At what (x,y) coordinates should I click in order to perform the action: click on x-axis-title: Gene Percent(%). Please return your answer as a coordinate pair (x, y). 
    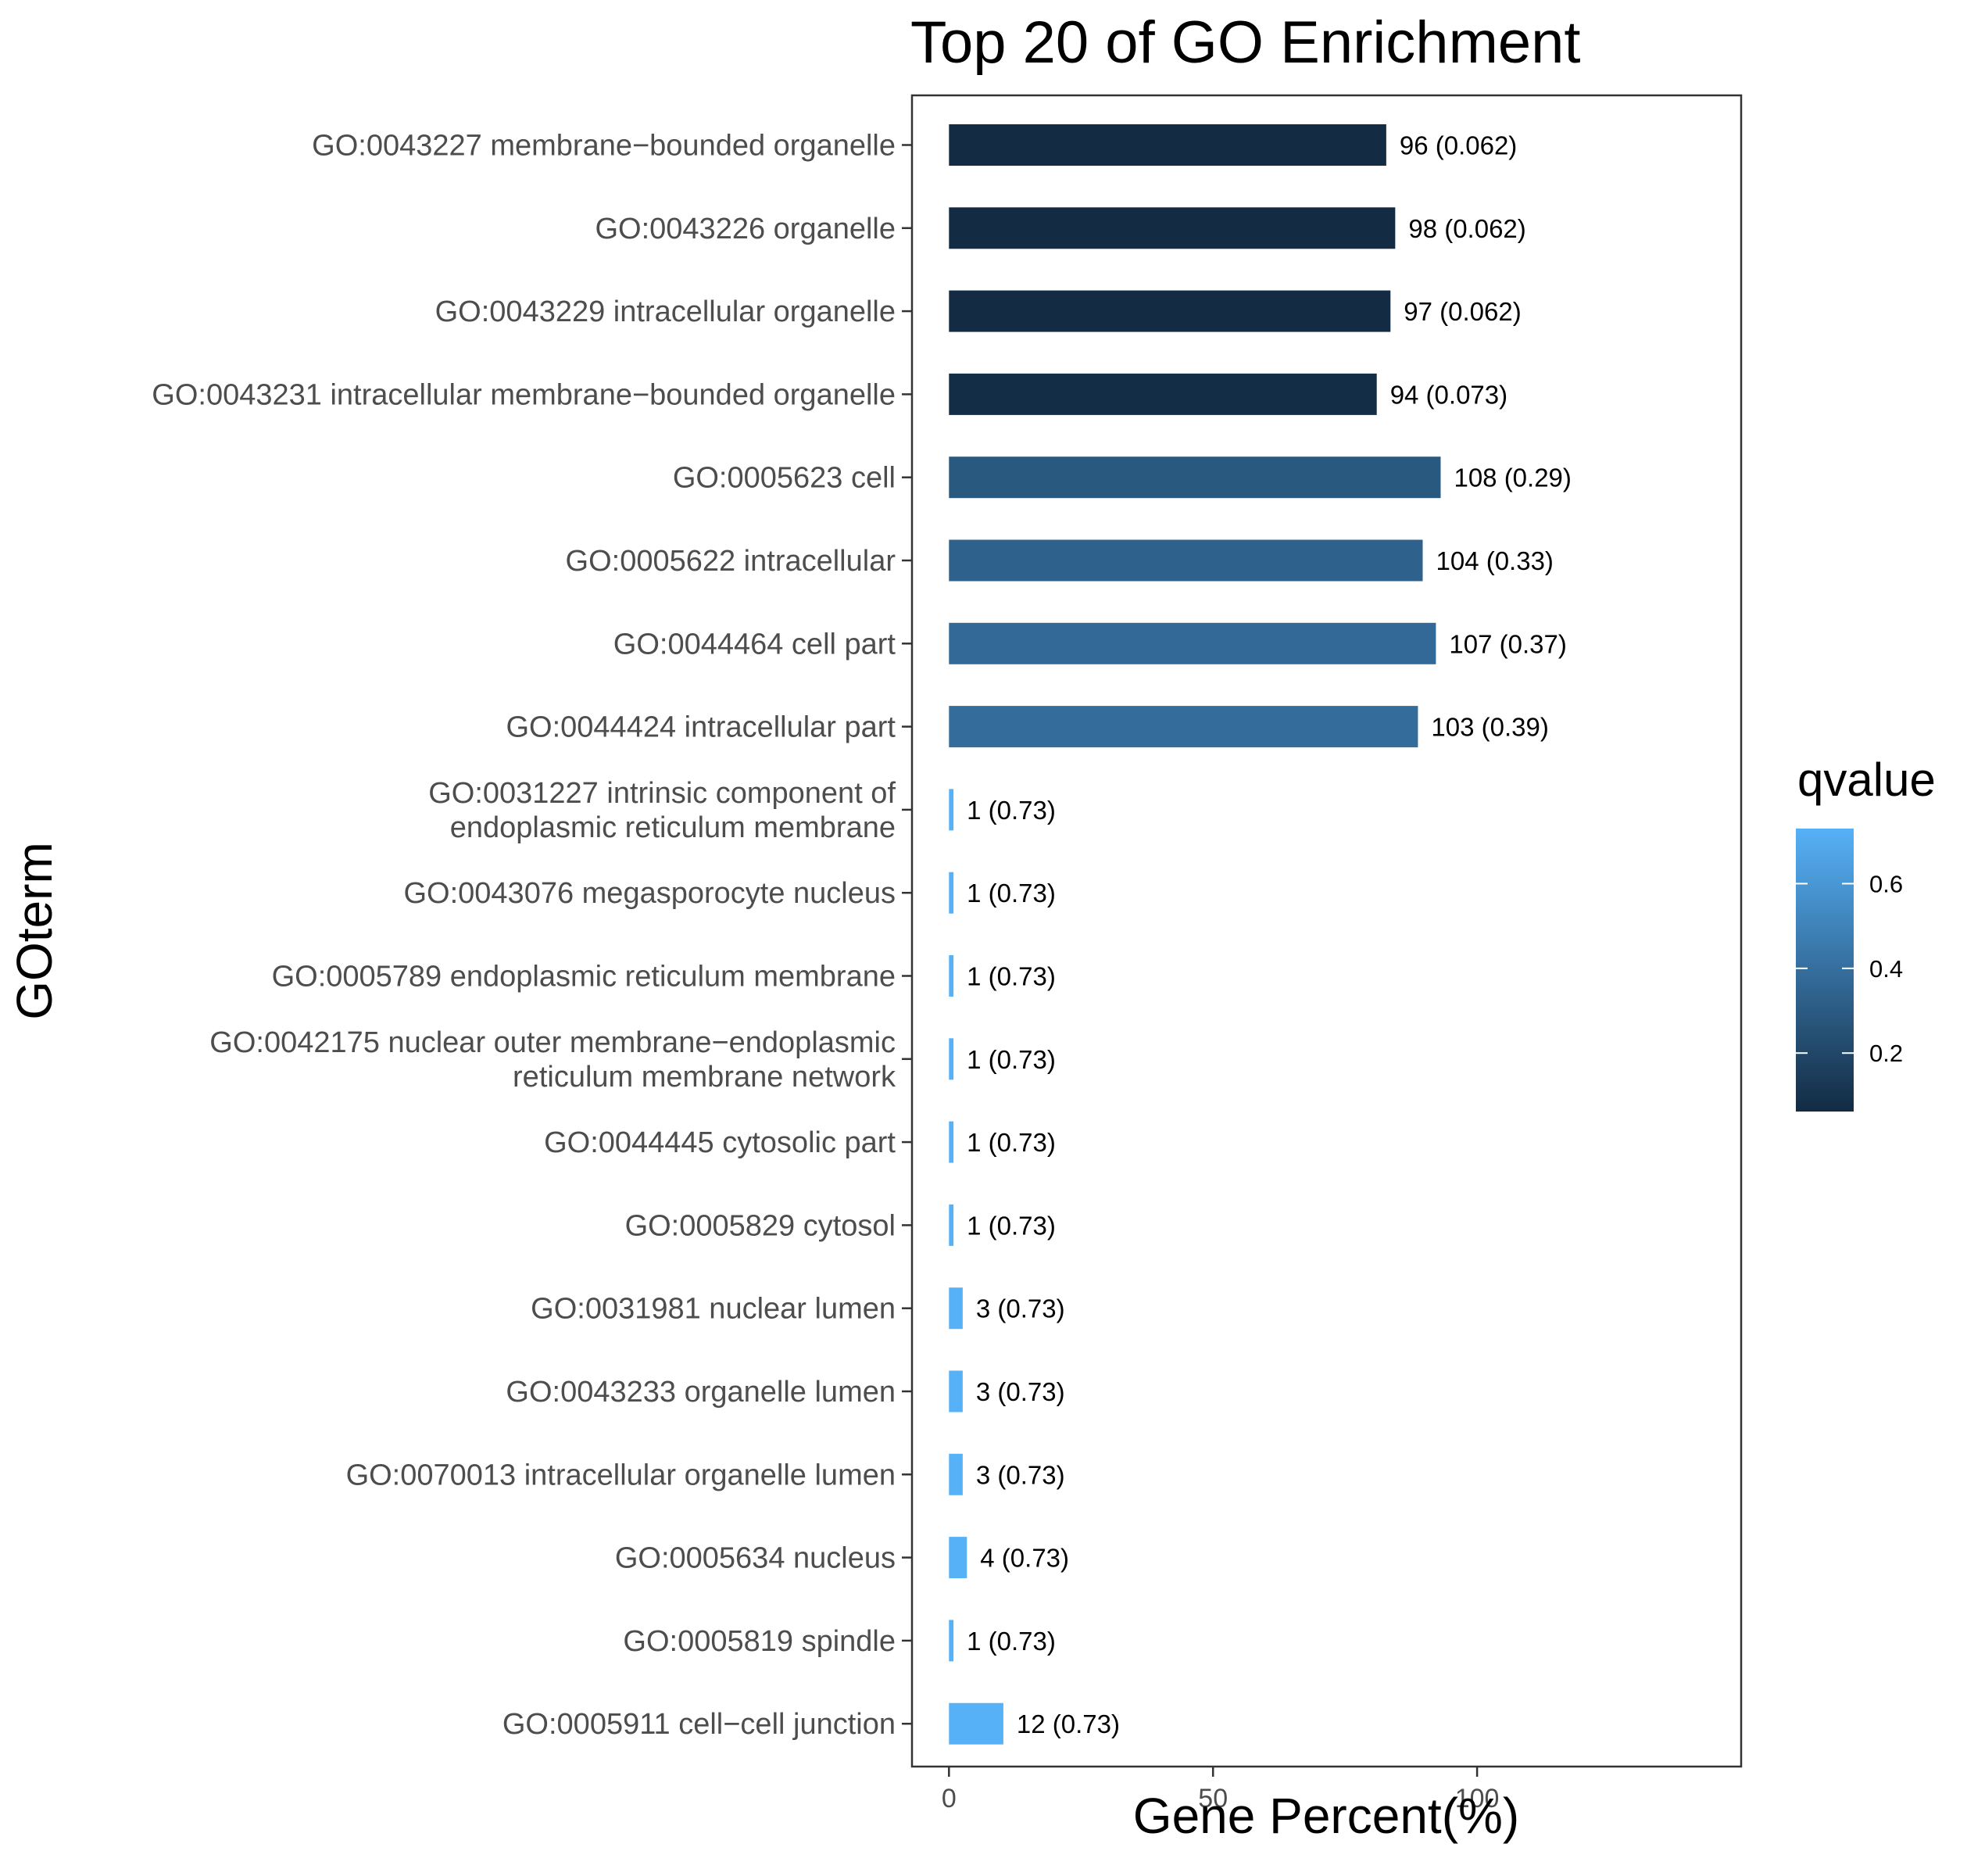
    Looking at the image, I should click on (1326, 1816).